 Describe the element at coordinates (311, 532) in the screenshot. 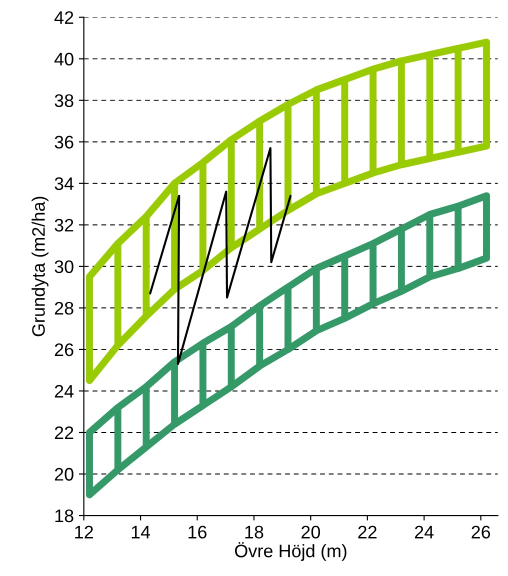

I see `x-tick-label: 20` at that location.